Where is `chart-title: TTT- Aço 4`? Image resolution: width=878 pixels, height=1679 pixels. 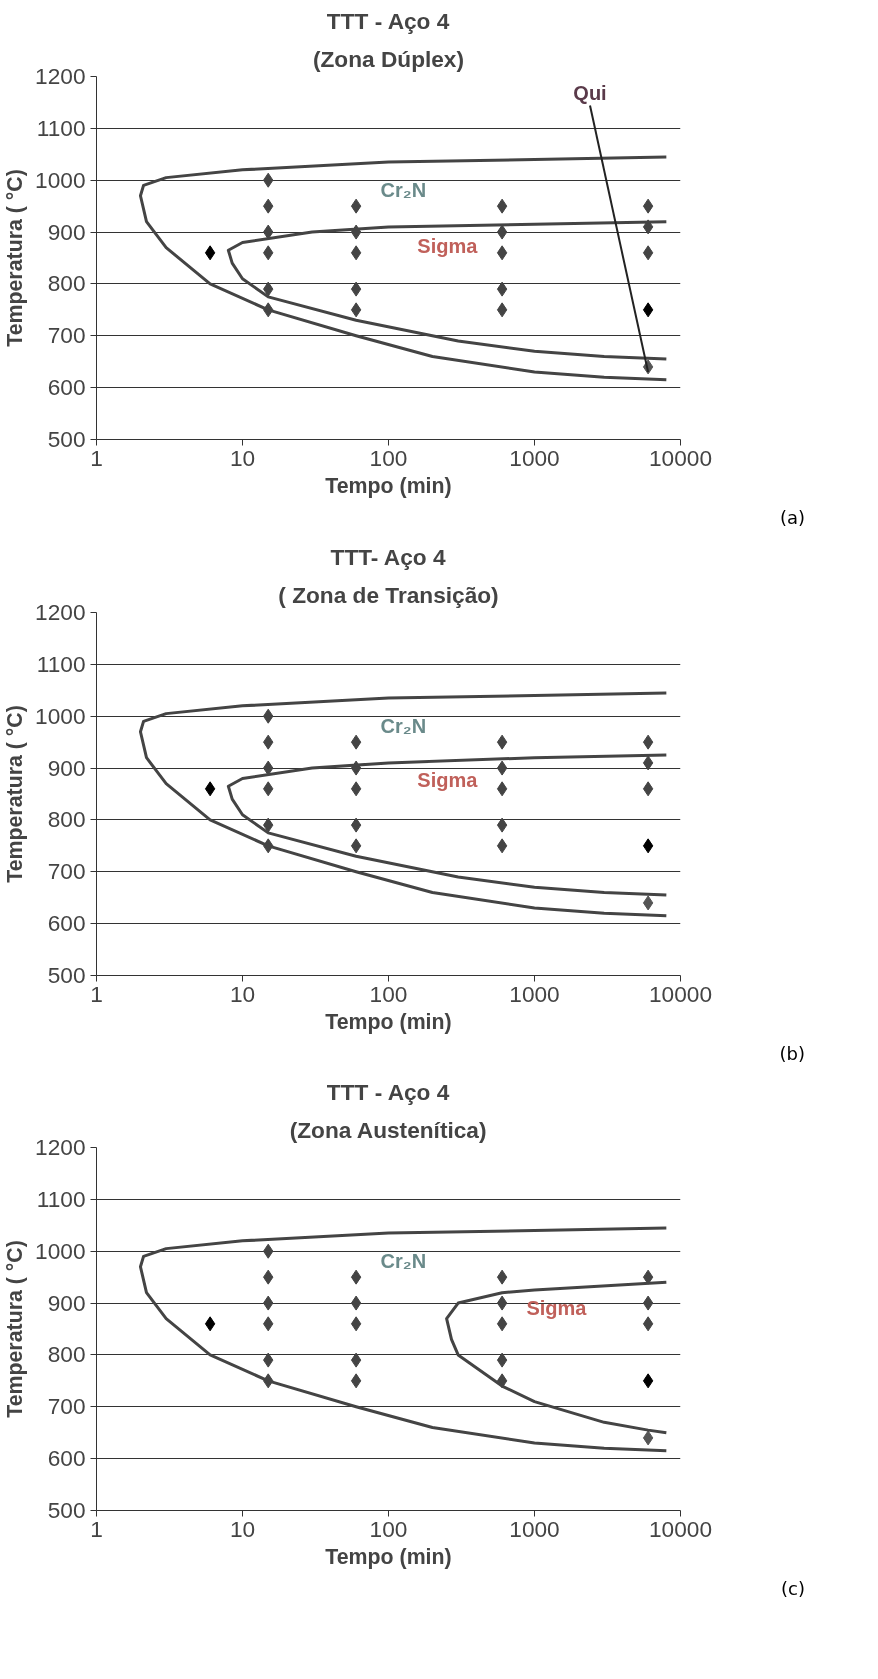
chart-title: TTT- Aço 4 is located at coordinates (388, 556).